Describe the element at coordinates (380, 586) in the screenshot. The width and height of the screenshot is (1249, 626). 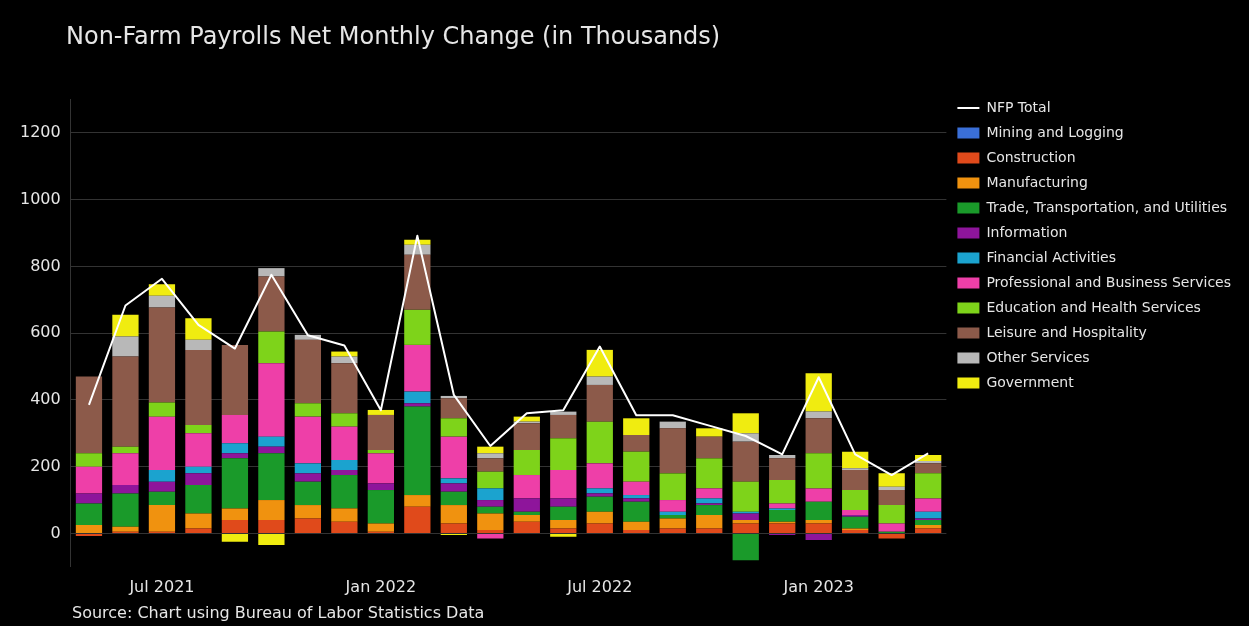
I see `x-tick-label: Jan 2022` at that location.